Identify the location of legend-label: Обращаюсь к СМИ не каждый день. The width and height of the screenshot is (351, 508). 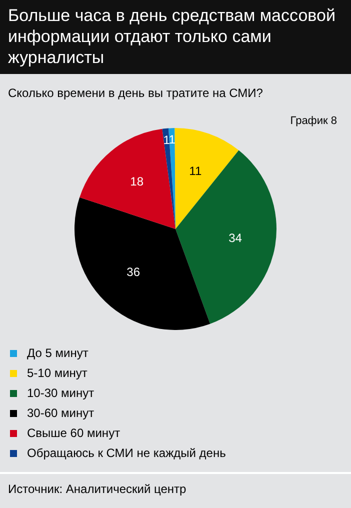
(126, 453).